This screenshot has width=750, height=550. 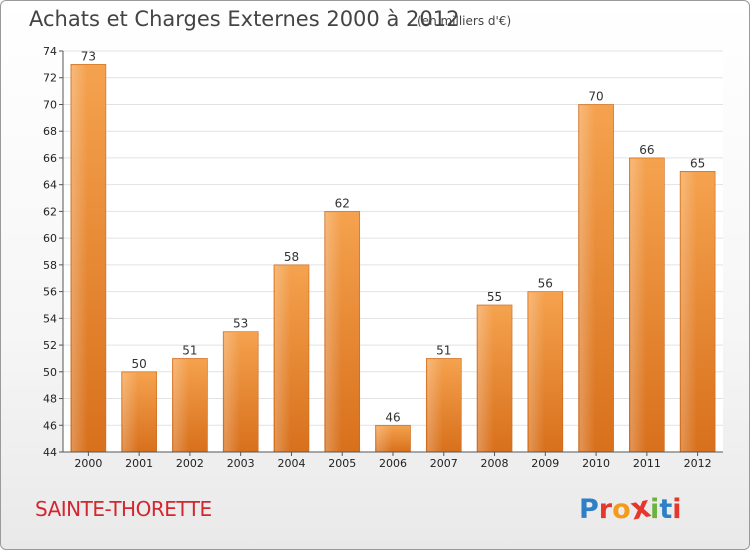 What do you see at coordinates (494, 297) in the screenshot?
I see `data-label: 55` at bounding box center [494, 297].